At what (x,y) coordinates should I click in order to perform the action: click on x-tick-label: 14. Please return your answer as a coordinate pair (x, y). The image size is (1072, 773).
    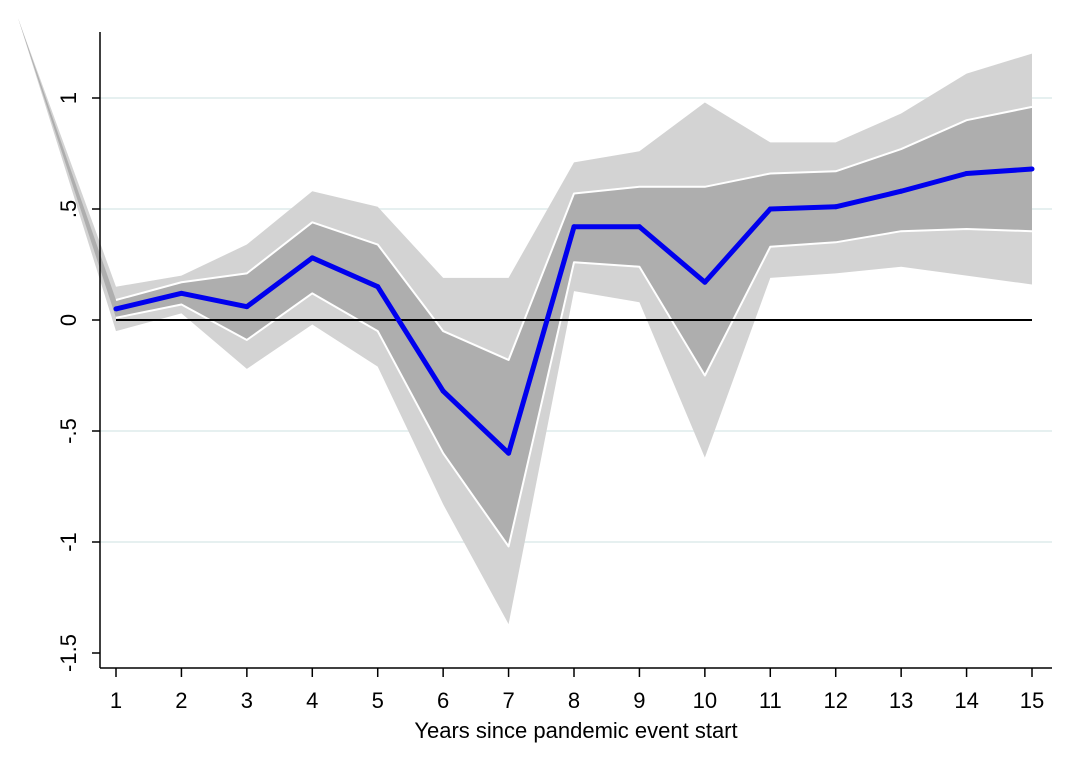
    Looking at the image, I should click on (966, 700).